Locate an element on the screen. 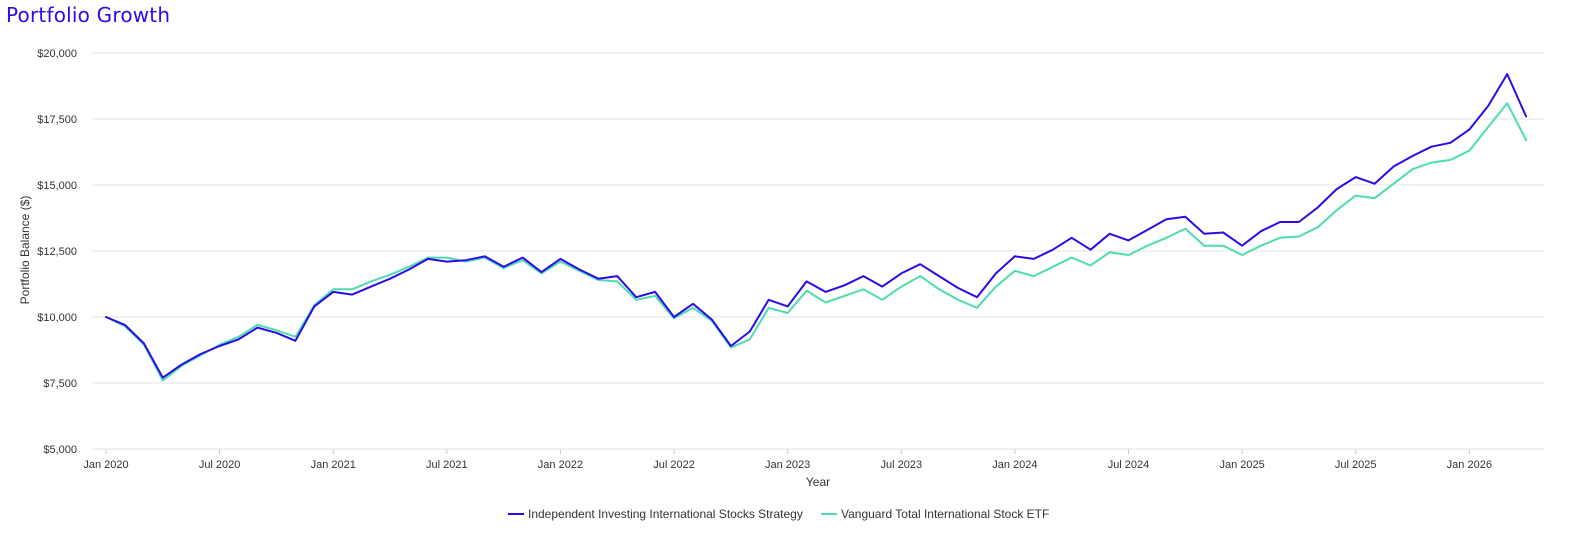 The width and height of the screenshot is (1576, 540). y-tick-label: $15,000 is located at coordinates (57, 186).